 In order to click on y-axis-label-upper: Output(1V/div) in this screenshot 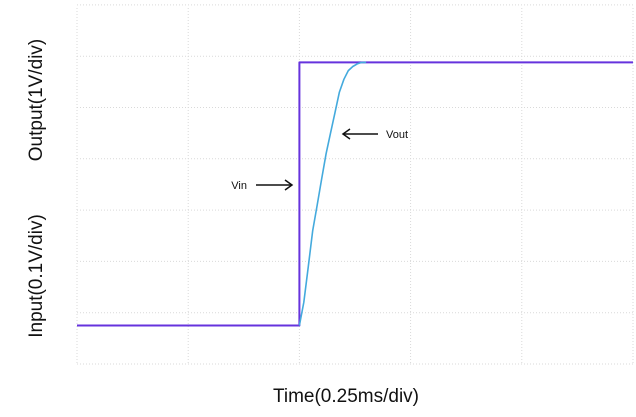, I will do `click(36, 100)`.